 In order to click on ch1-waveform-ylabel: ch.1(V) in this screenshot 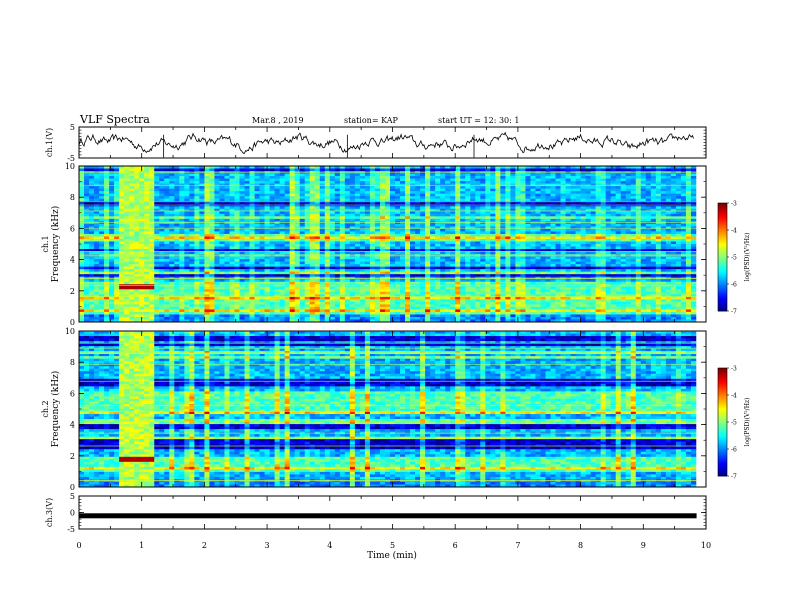, I will do `click(49, 142)`.